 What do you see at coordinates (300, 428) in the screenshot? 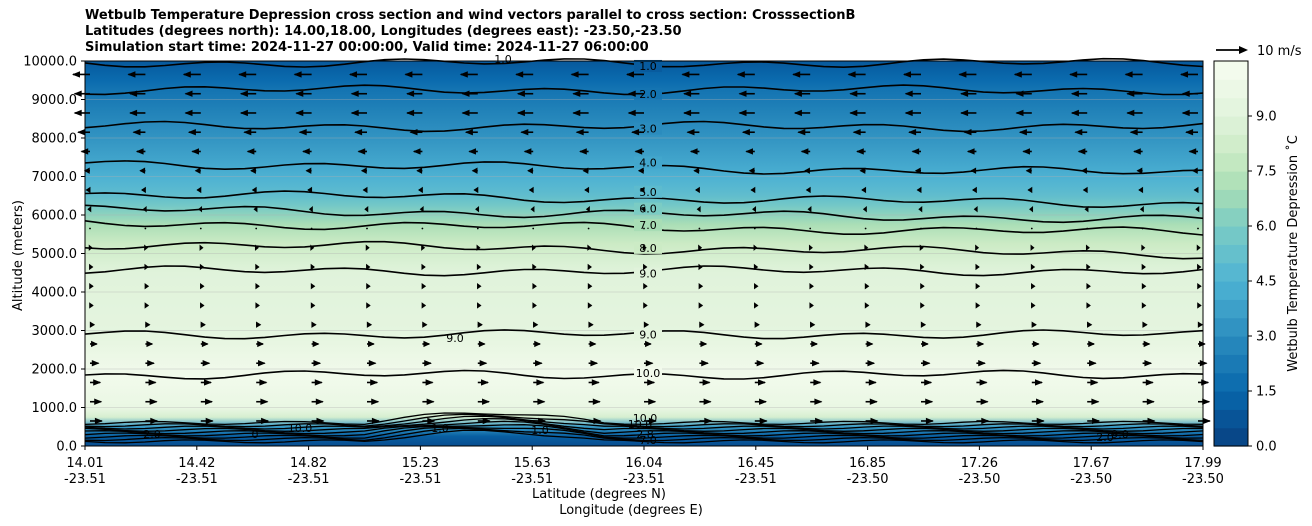
I see `contour-extra-label-6: 10.0` at bounding box center [300, 428].